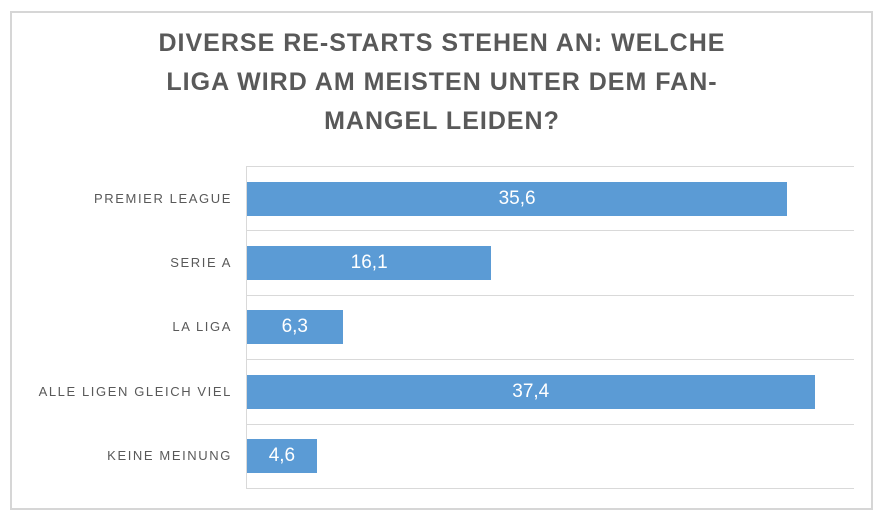 The width and height of the screenshot is (890, 523). What do you see at coordinates (163, 198) in the screenshot?
I see `category-label-premier-league: PREMIER LEAGUE` at bounding box center [163, 198].